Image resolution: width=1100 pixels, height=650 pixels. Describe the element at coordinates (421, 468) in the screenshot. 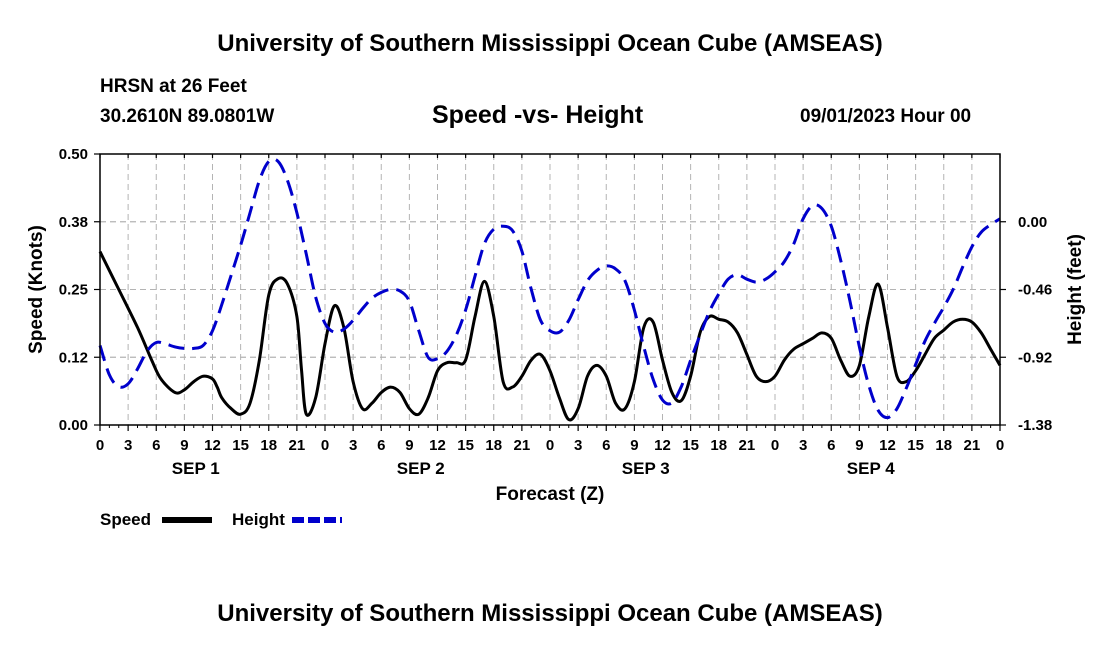

I see `day-label: SEP 2` at that location.